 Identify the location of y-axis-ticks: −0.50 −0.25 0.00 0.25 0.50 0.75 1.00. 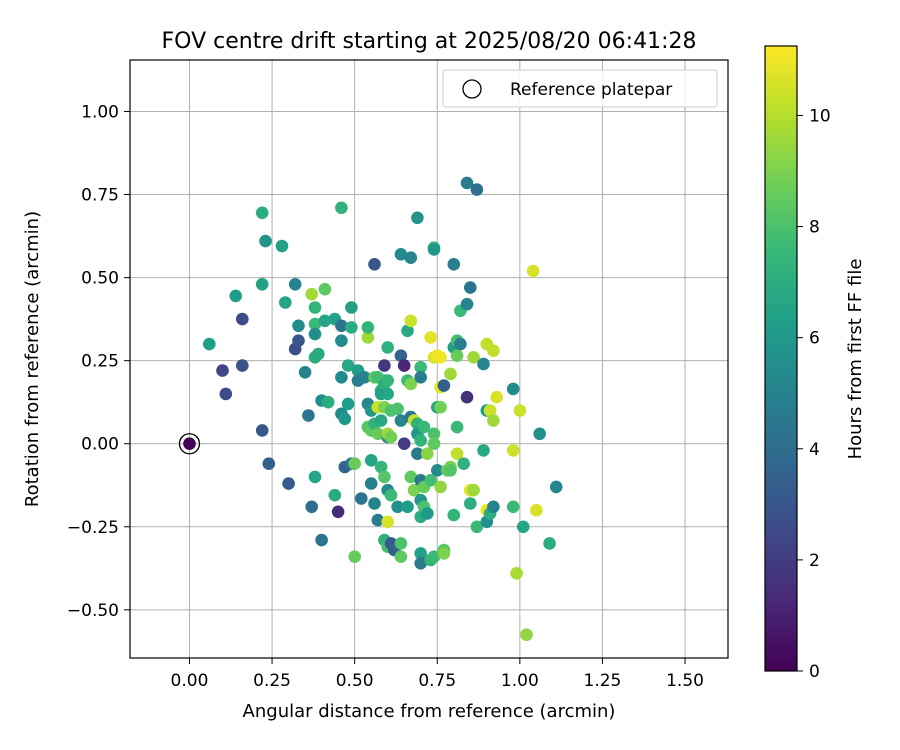
(98, 361).